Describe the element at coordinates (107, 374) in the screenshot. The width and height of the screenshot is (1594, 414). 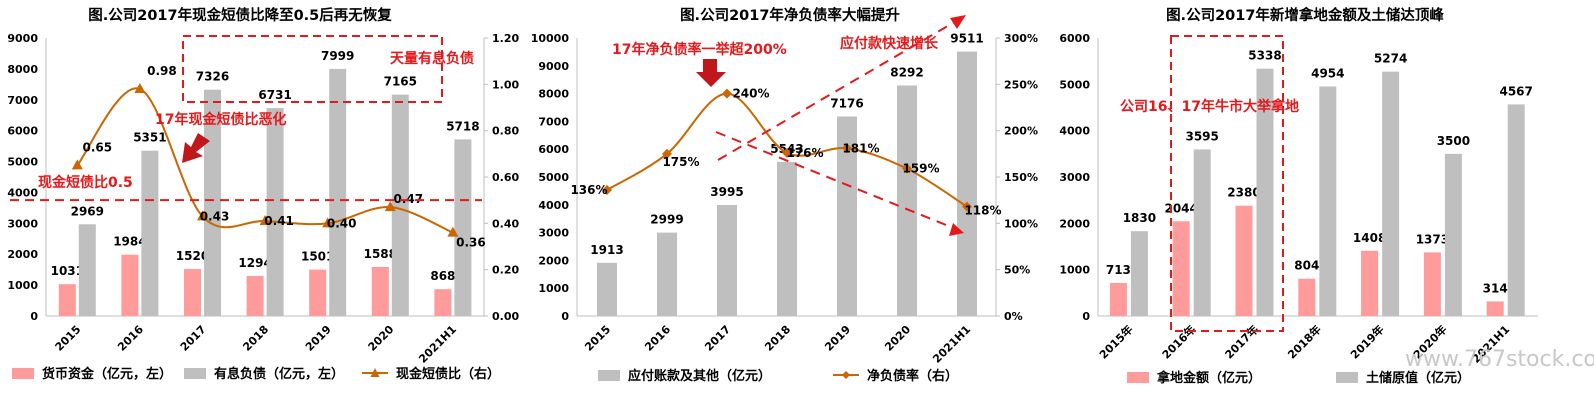
I see `legend-label: 货币资金（亿元，左）` at that location.